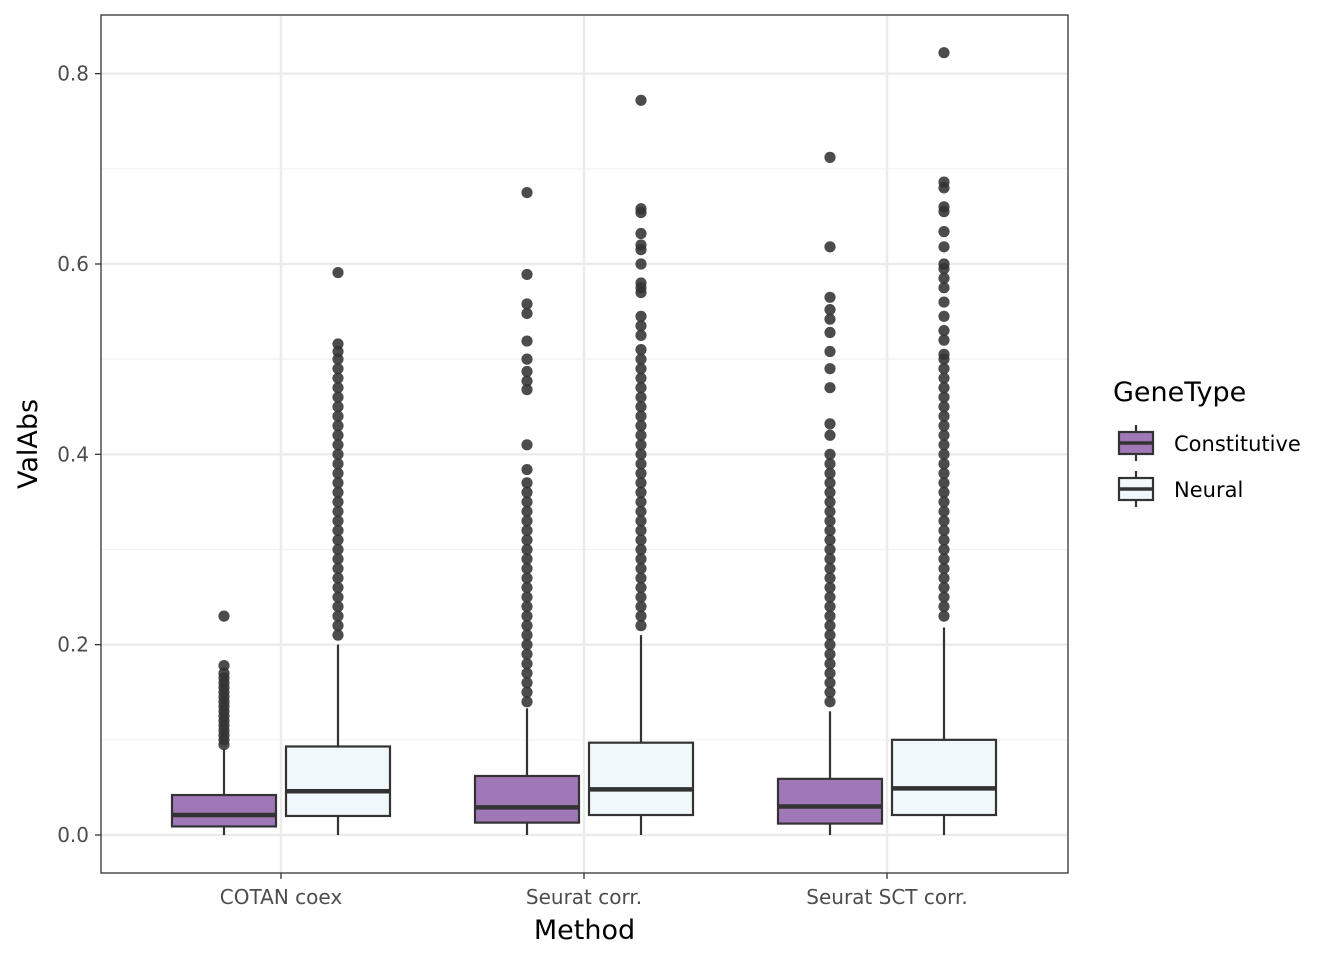 This screenshot has height=960, width=1344. Describe the element at coordinates (73, 454) in the screenshot. I see `y-tick-label: 0.4` at that location.